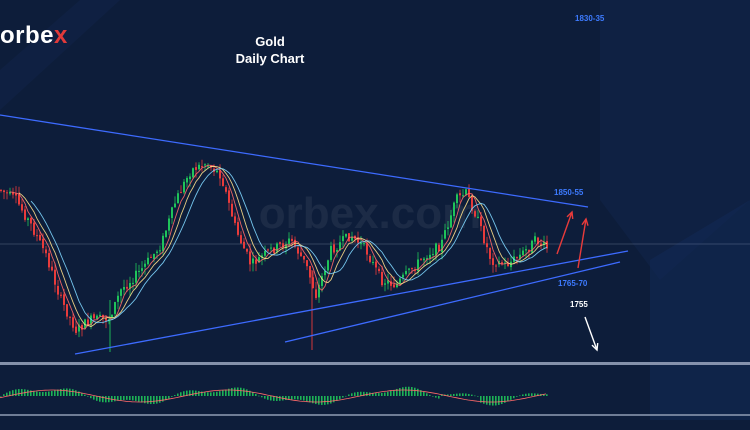 This screenshot has width=750, height=430. Describe the element at coordinates (270, 58) in the screenshot. I see `chart-subtitle: Daily Chart` at that location.